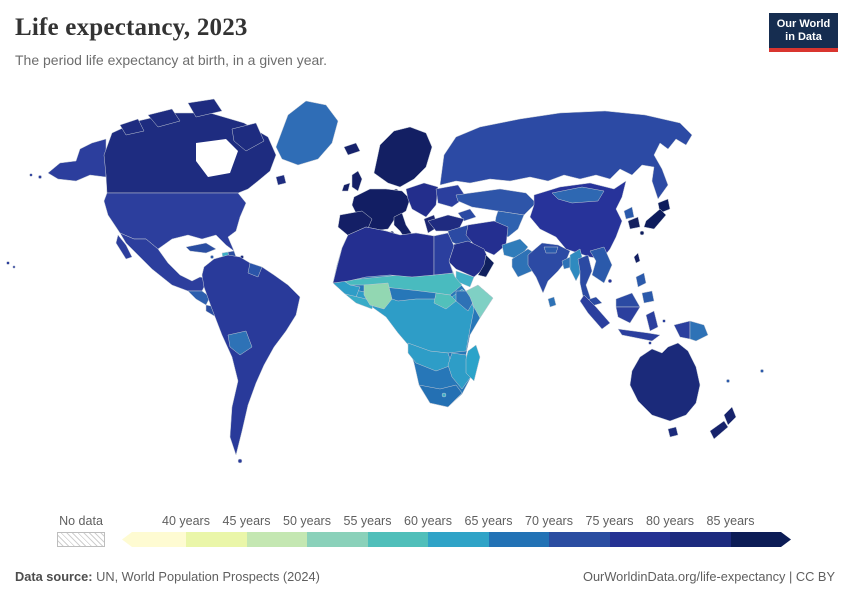  I want to click on south-america, so click(251, 355).